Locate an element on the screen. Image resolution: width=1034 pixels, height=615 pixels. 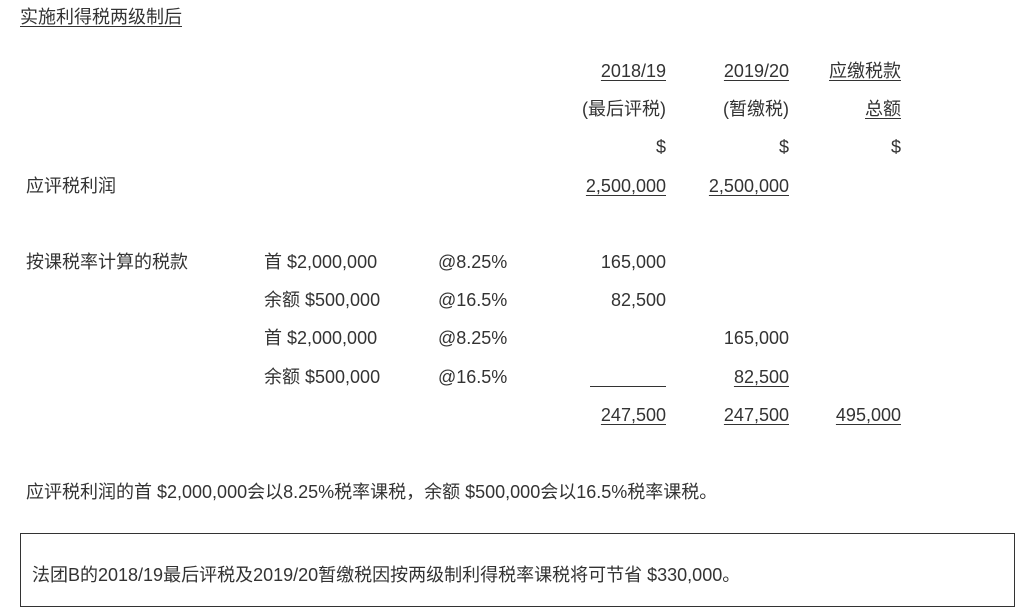
assessable-profit-col1: 2,500,000 is located at coordinates (625, 186).